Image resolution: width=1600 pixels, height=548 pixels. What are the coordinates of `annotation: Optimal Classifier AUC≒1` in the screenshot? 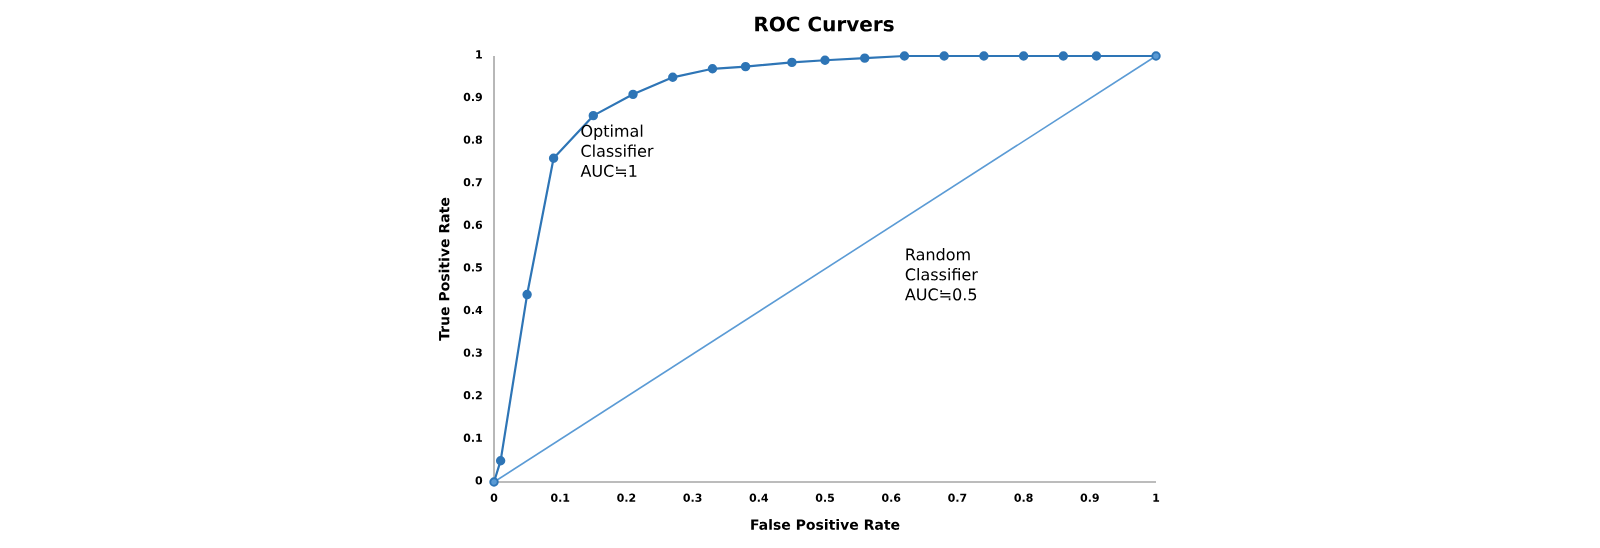 It's located at (617, 150).